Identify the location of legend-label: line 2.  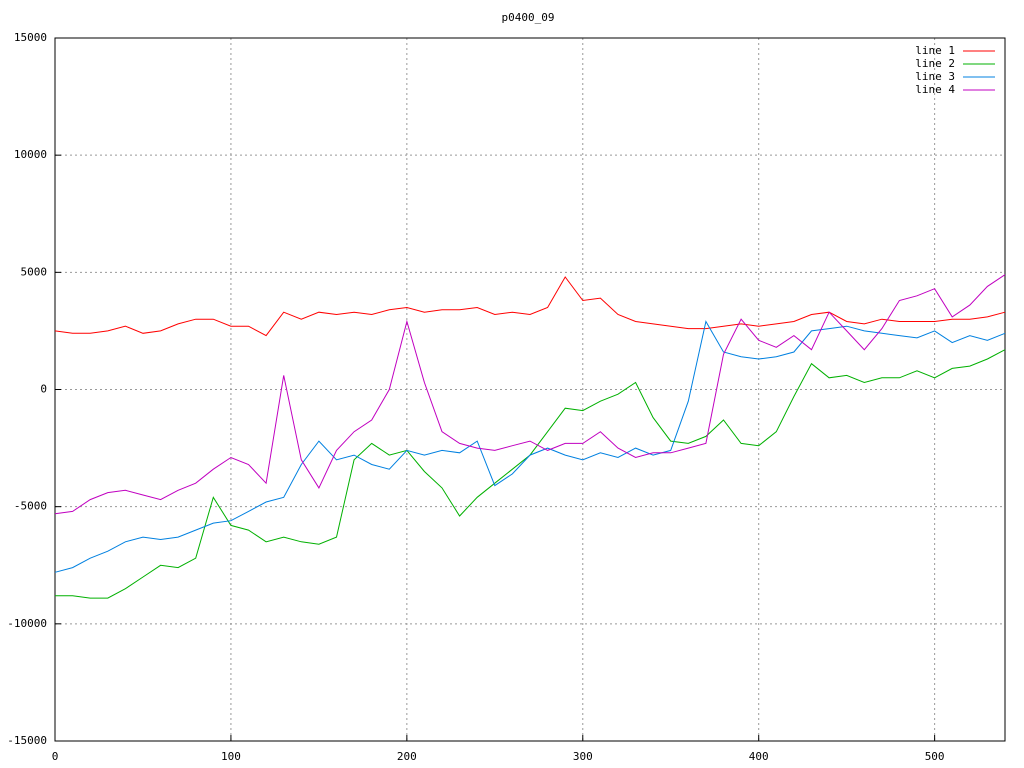
(935, 63).